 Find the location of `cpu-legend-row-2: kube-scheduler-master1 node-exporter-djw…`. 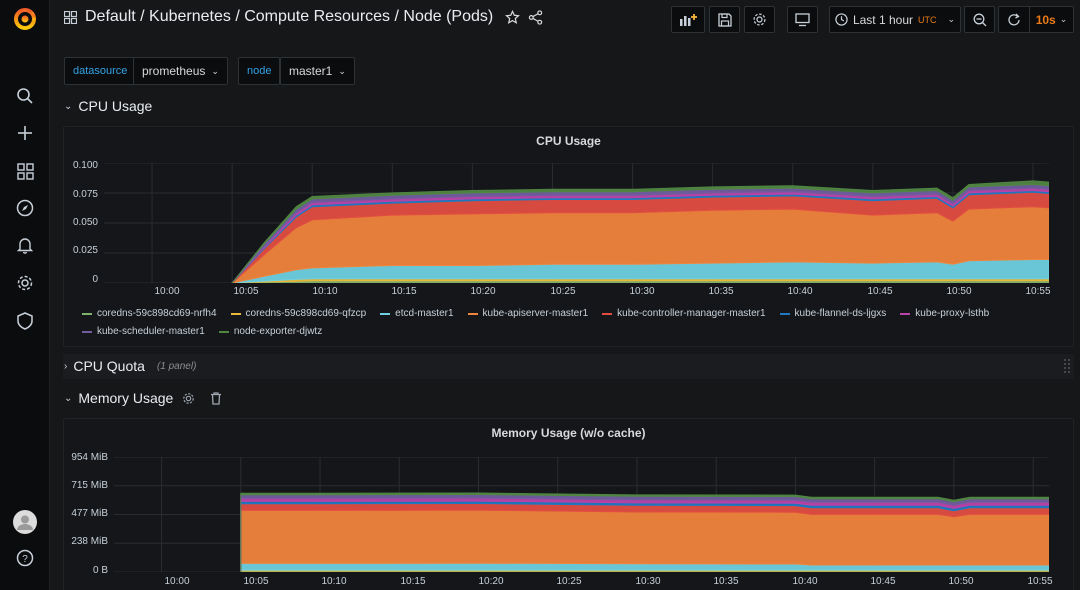

cpu-legend-row-2: kube-scheduler-master1 node-exporter-djw… is located at coordinates (202, 331).